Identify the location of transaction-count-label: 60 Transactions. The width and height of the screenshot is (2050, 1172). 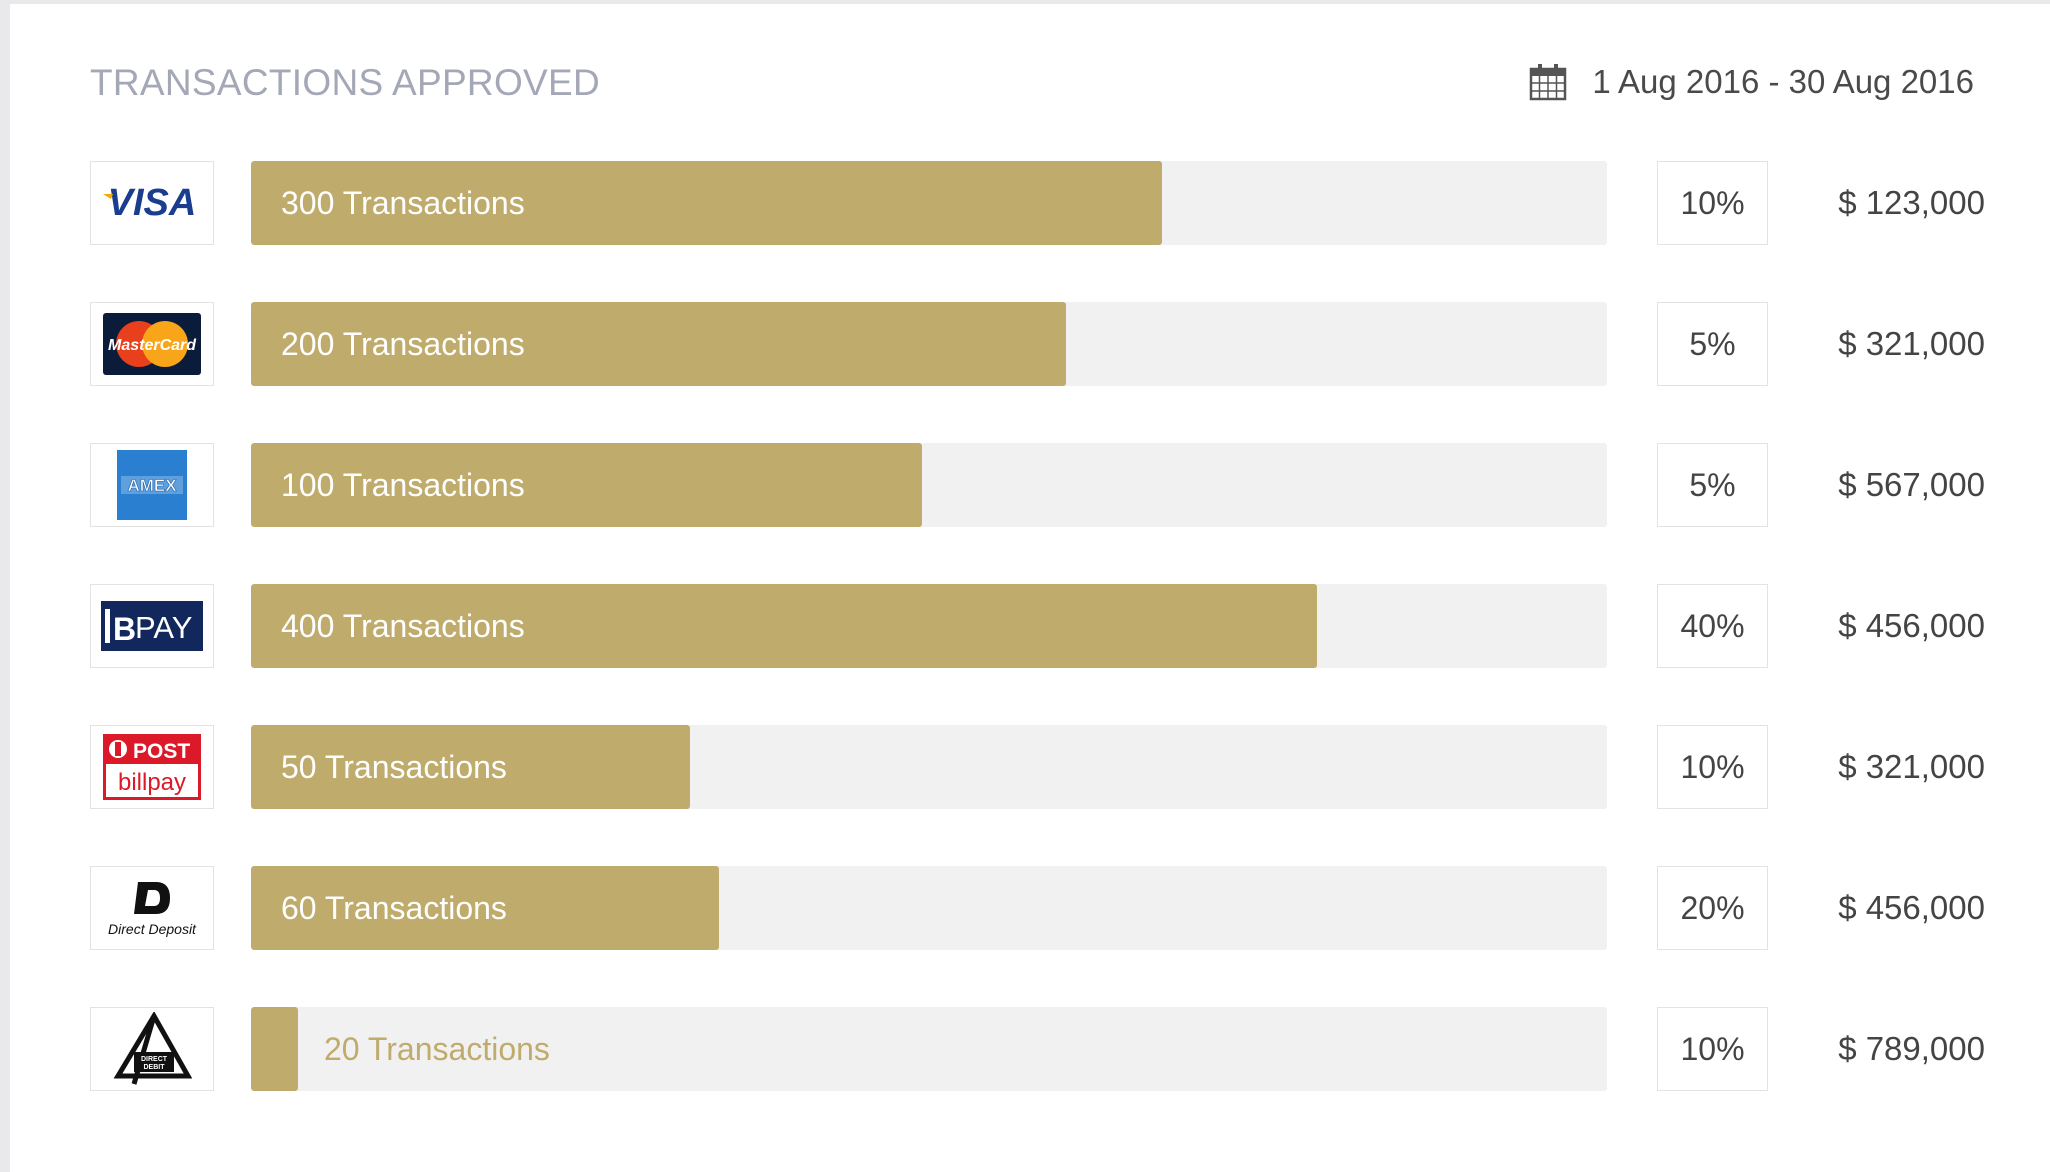
(394, 908).